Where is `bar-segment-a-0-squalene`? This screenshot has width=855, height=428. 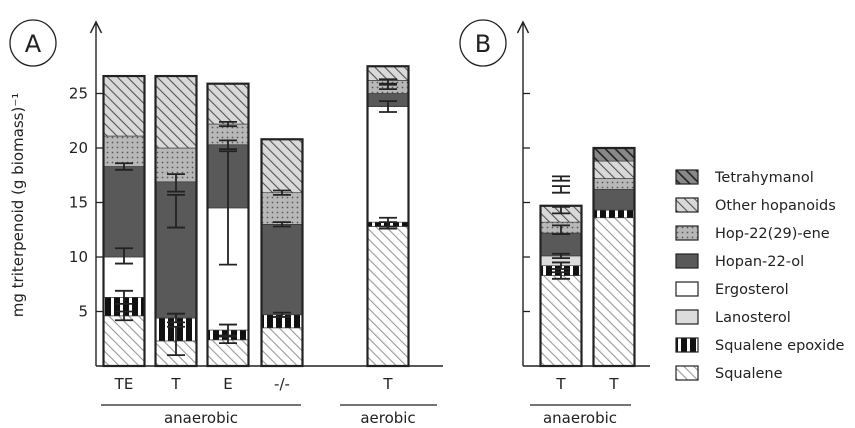 bar-segment-a-0-squalene is located at coordinates (124, 341).